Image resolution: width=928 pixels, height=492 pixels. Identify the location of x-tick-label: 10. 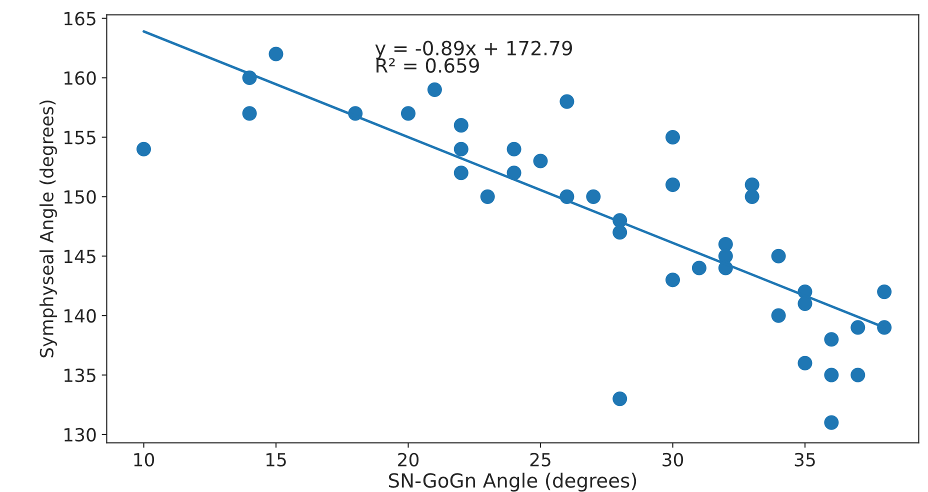
(144, 459).